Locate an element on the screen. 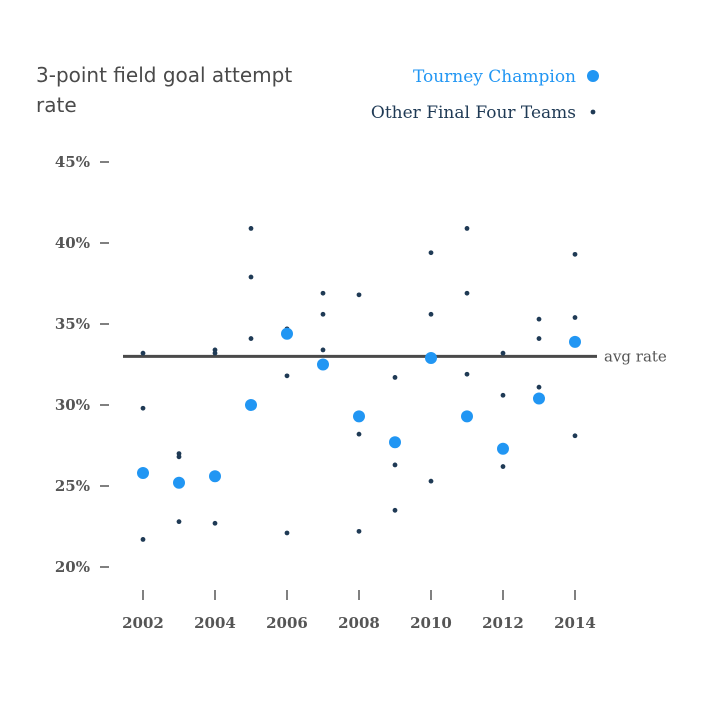 This screenshot has width=720, height=720. x-tick-label: 2014 is located at coordinates (575, 623).